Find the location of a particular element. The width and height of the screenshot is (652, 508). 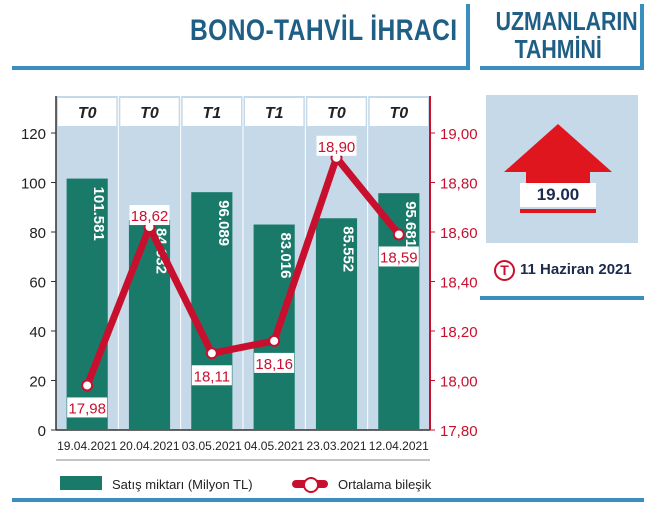

x-tick-label: 19.04.2021 is located at coordinates (87, 446).